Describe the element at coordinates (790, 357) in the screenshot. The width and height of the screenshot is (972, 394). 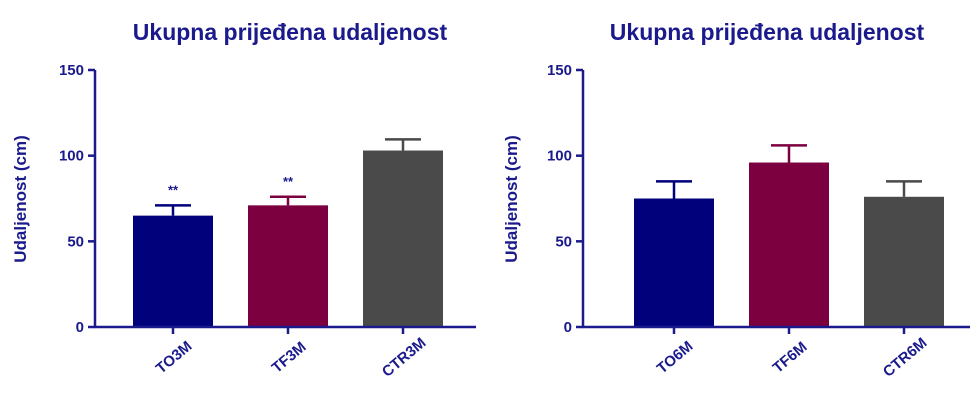
I see `x-tick-label: TF6M` at that location.